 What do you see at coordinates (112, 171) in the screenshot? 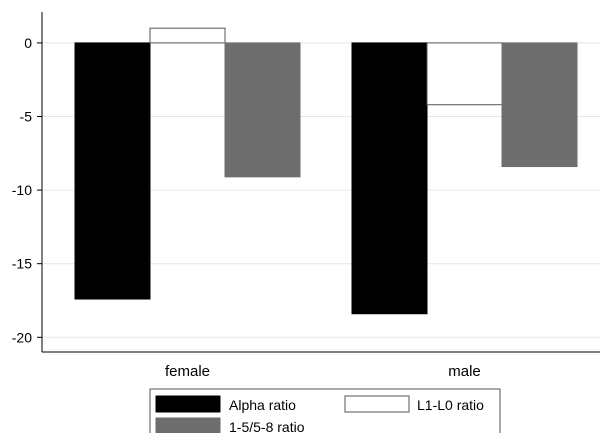
I see `bar-alpha-ratio-female` at bounding box center [112, 171].